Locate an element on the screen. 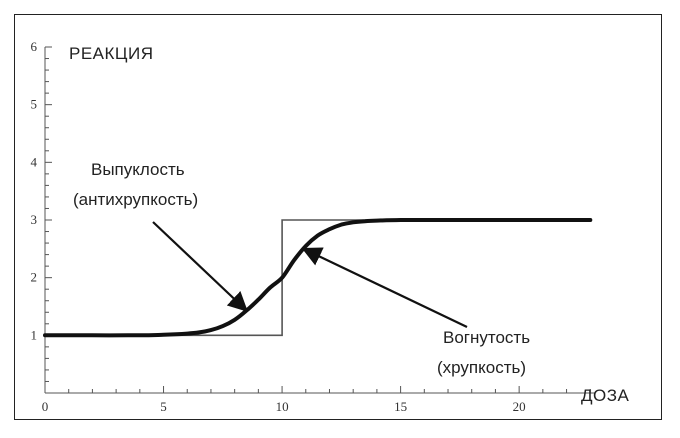 The image size is (680, 438). annotation-concavity: Вогнутость (хрупкость) is located at coordinates (415, 312).